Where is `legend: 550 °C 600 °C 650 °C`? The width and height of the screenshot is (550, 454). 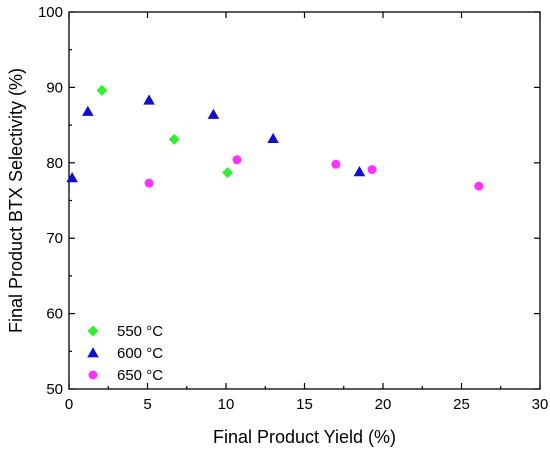 legend: 550 °C 600 °C 650 °C is located at coordinates (125, 353).